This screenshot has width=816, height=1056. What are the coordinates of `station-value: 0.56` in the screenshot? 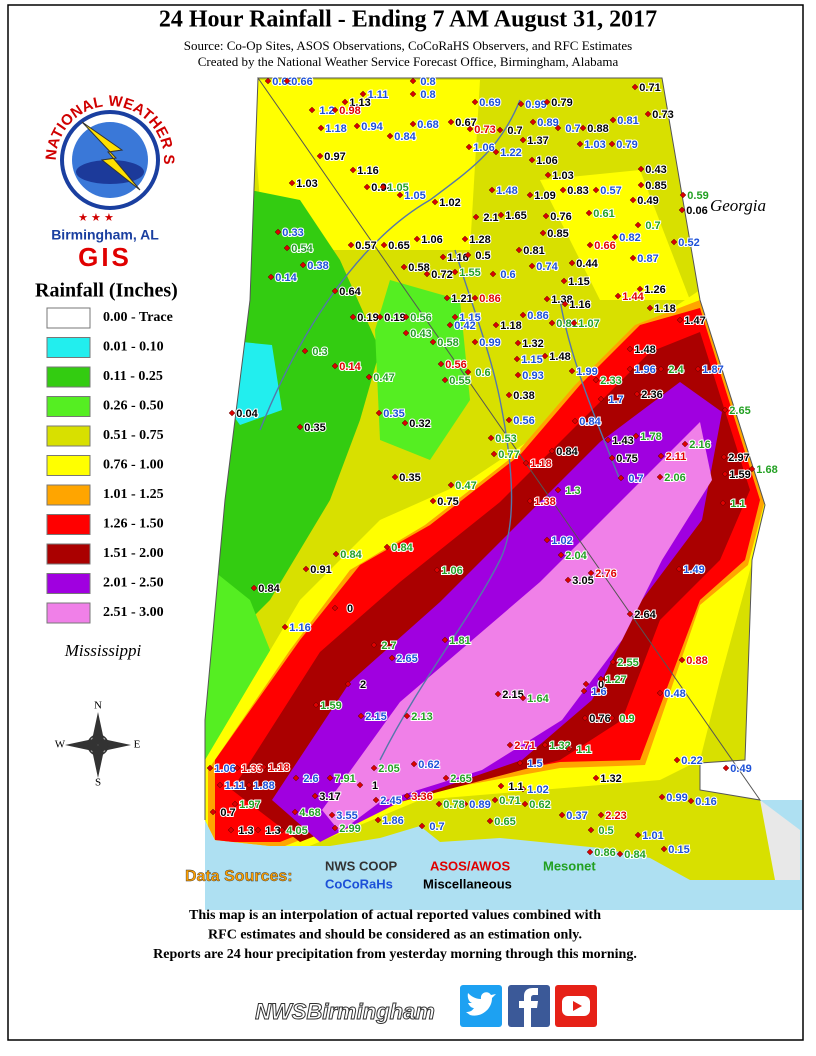 It's located at (420, 318).